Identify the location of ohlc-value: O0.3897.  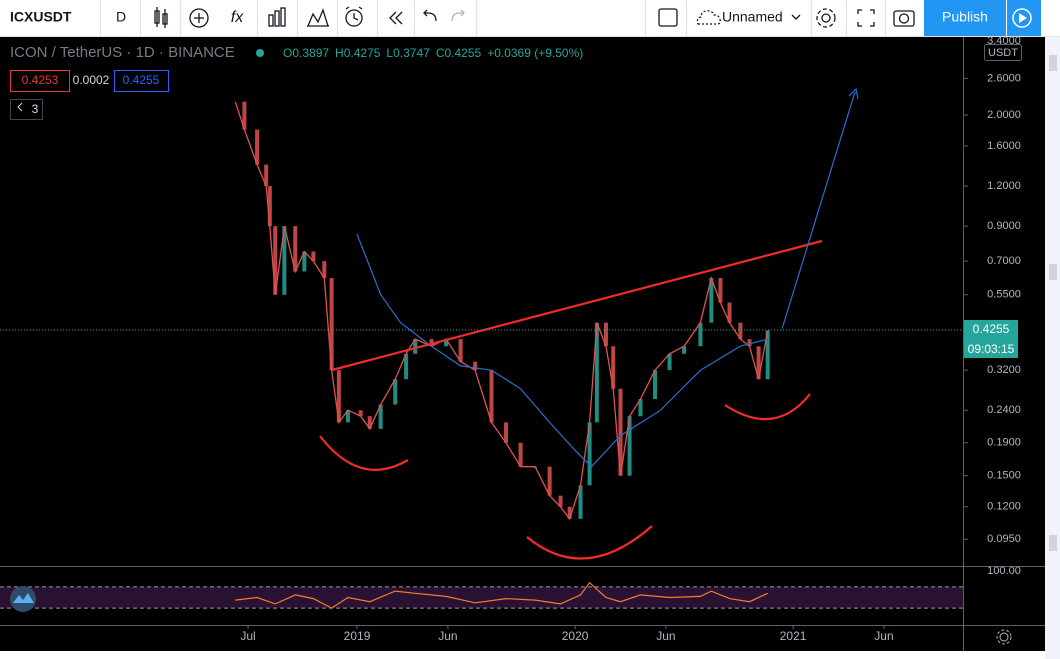
(306, 53).